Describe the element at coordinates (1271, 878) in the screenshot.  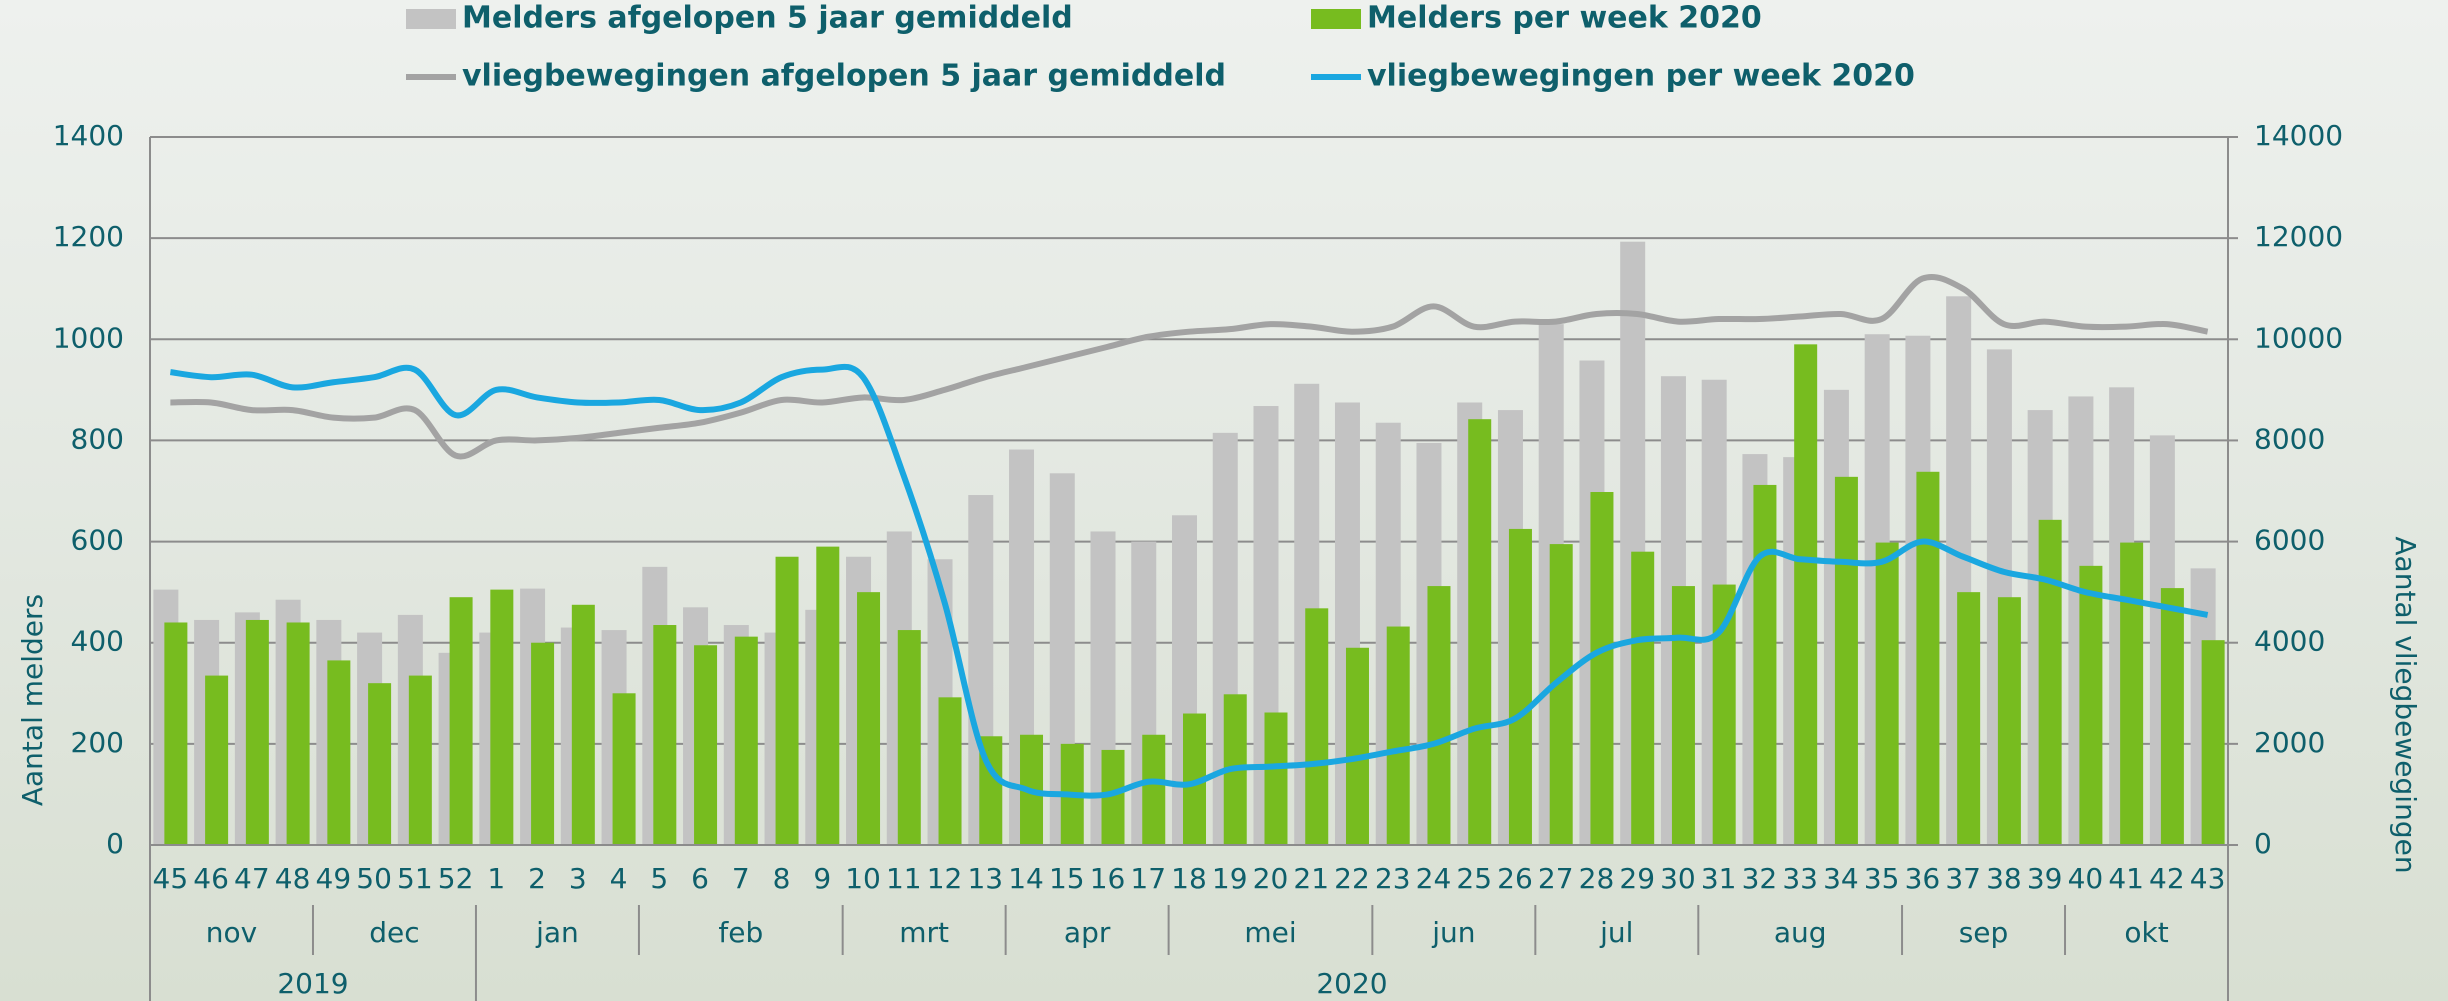
I see `x-tick-label: 20` at that location.